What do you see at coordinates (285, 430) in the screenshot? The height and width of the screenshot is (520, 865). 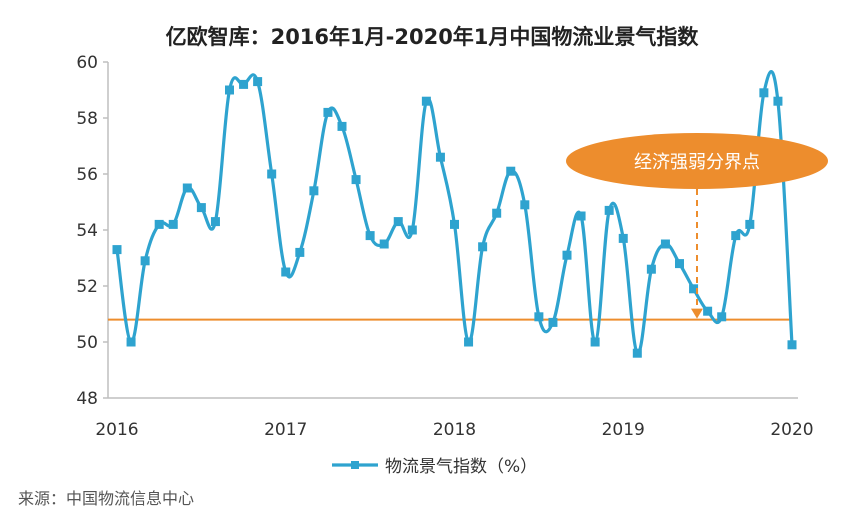 I see `x-tick-label: 2017` at bounding box center [285, 430].